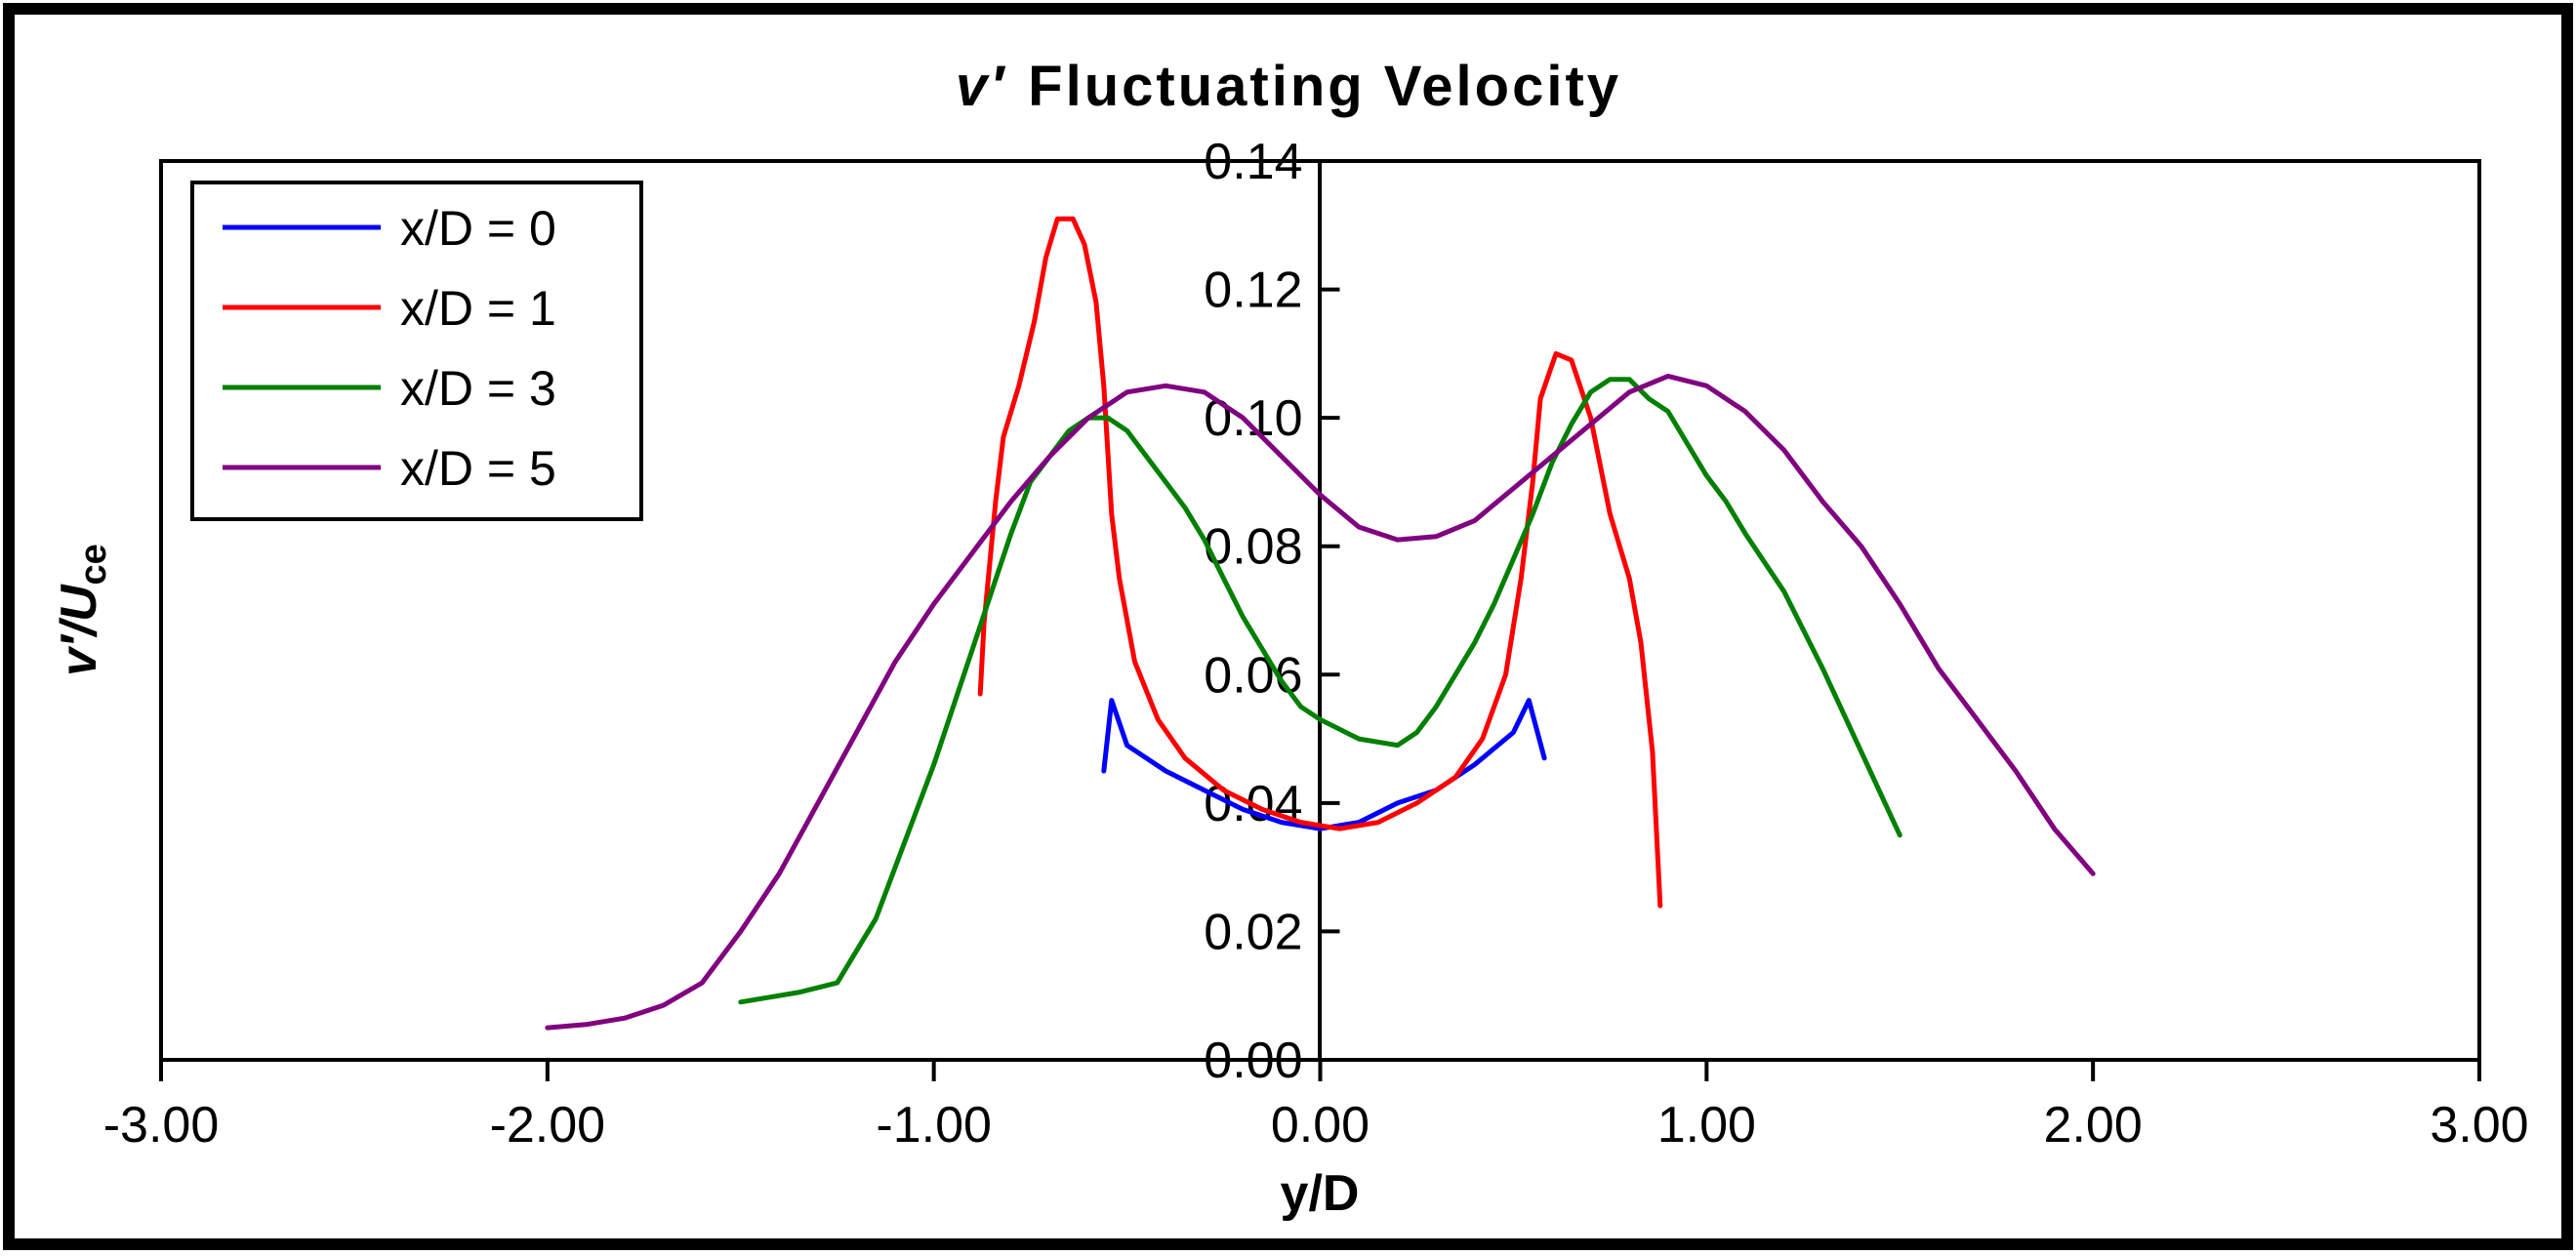  Describe the element at coordinates (1324, 86) in the screenshot. I see `chart-title-text: Fluctuating Velocity` at that location.